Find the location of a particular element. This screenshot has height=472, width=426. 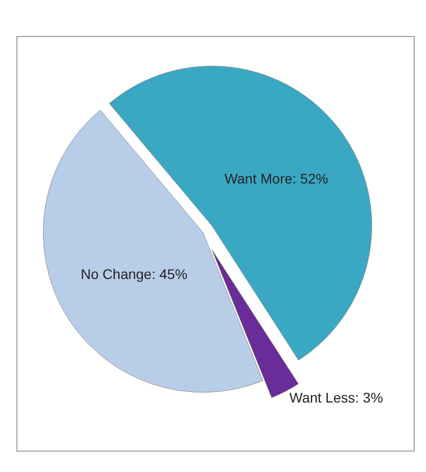

slice-label: Want More: 52% is located at coordinates (276, 178).